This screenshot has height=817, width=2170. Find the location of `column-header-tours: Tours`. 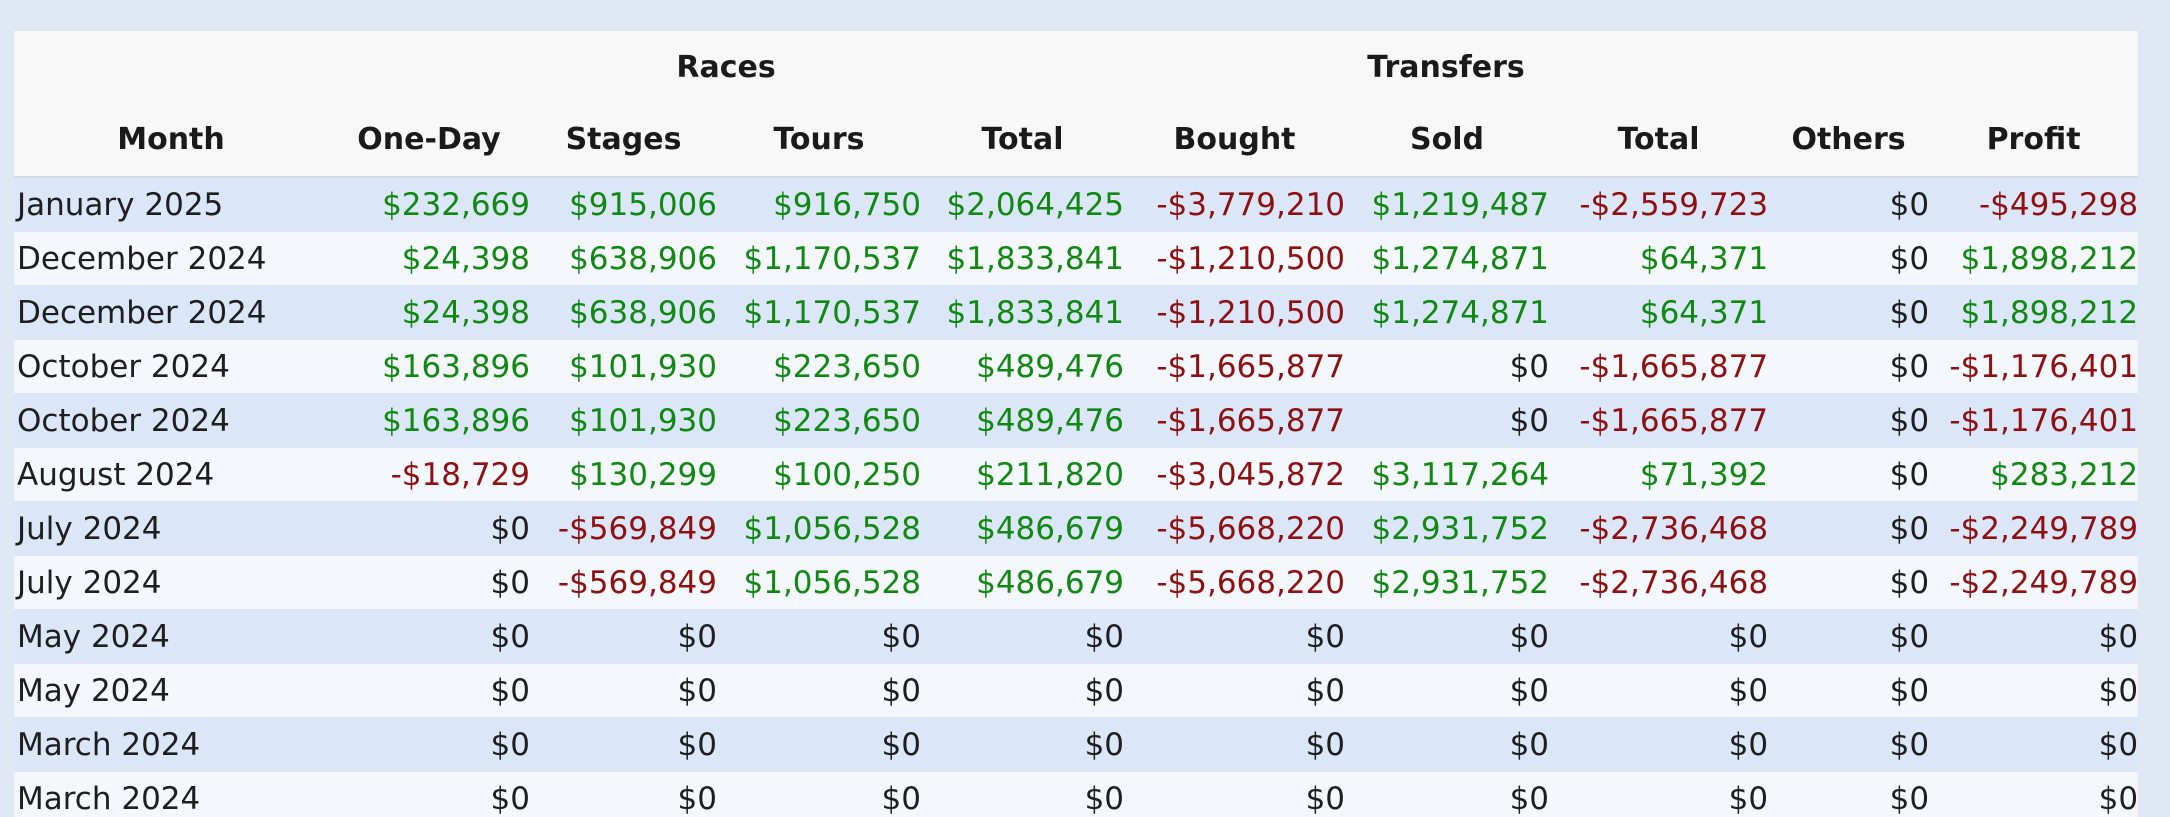

column-header-tours: Tours is located at coordinates (819, 139).